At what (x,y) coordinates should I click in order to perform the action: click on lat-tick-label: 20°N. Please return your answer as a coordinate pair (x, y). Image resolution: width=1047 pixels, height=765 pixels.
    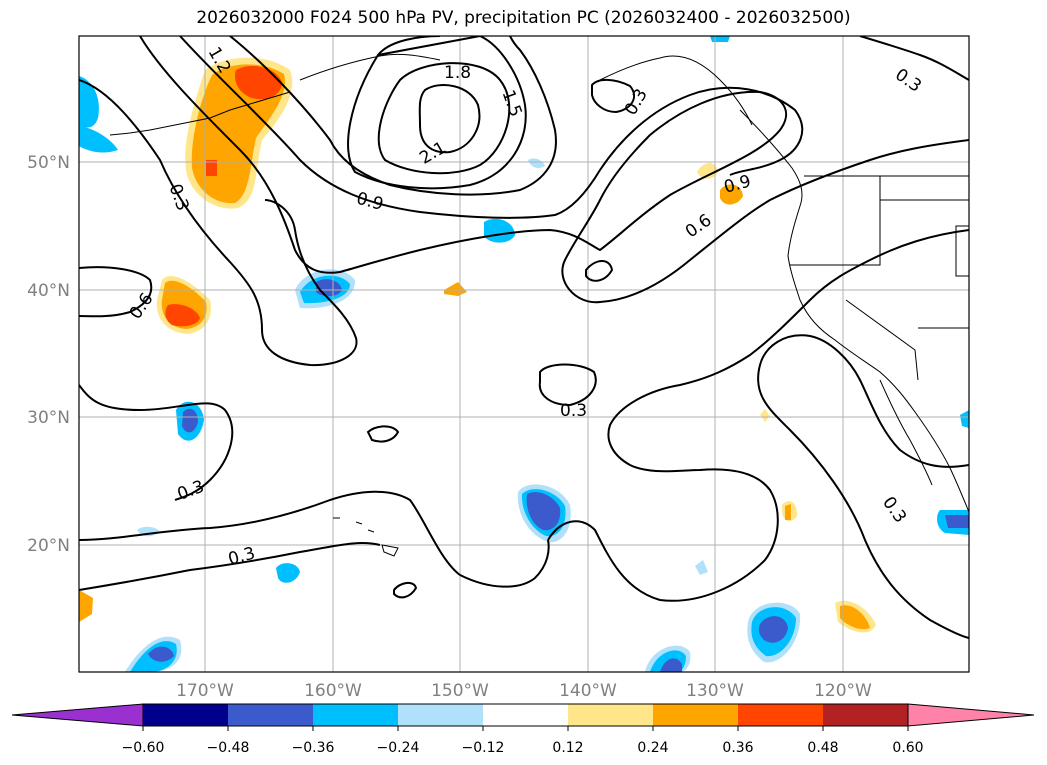
    Looking at the image, I should click on (48, 546).